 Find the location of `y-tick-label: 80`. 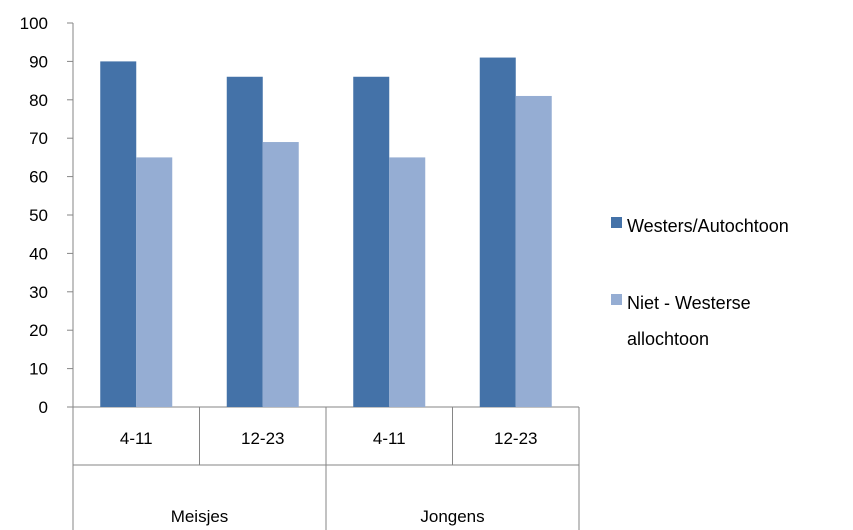

y-tick-label: 80 is located at coordinates (38, 100).